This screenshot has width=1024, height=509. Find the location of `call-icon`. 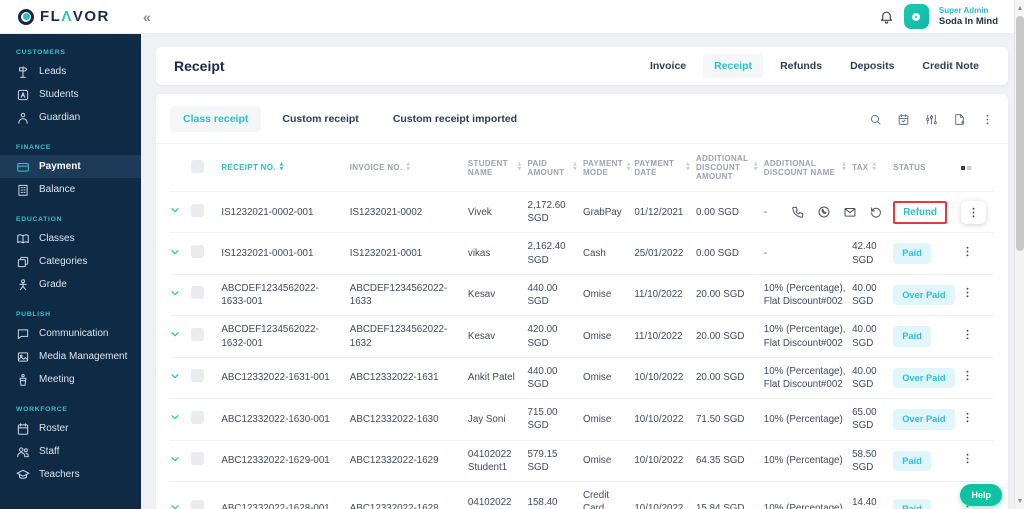

call-icon is located at coordinates (798, 212).